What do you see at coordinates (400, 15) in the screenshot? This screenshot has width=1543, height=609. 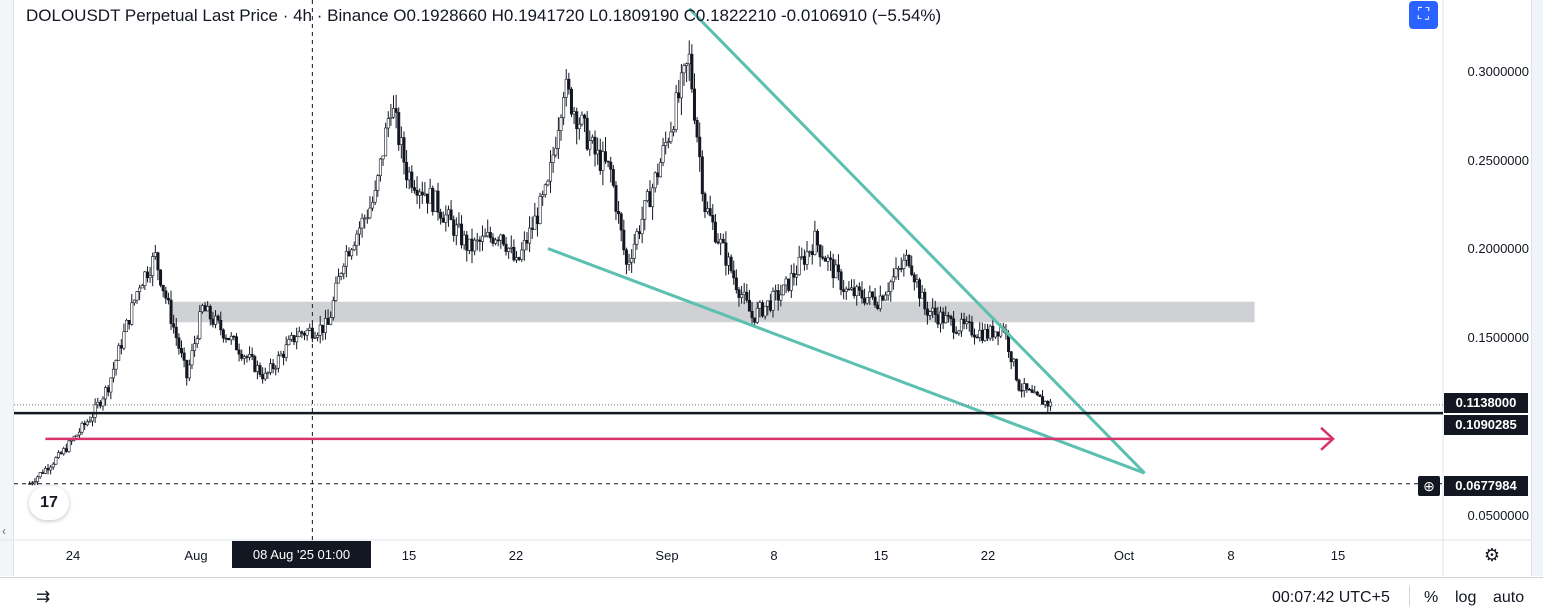 I see `ohlc-open-label: O` at bounding box center [400, 15].